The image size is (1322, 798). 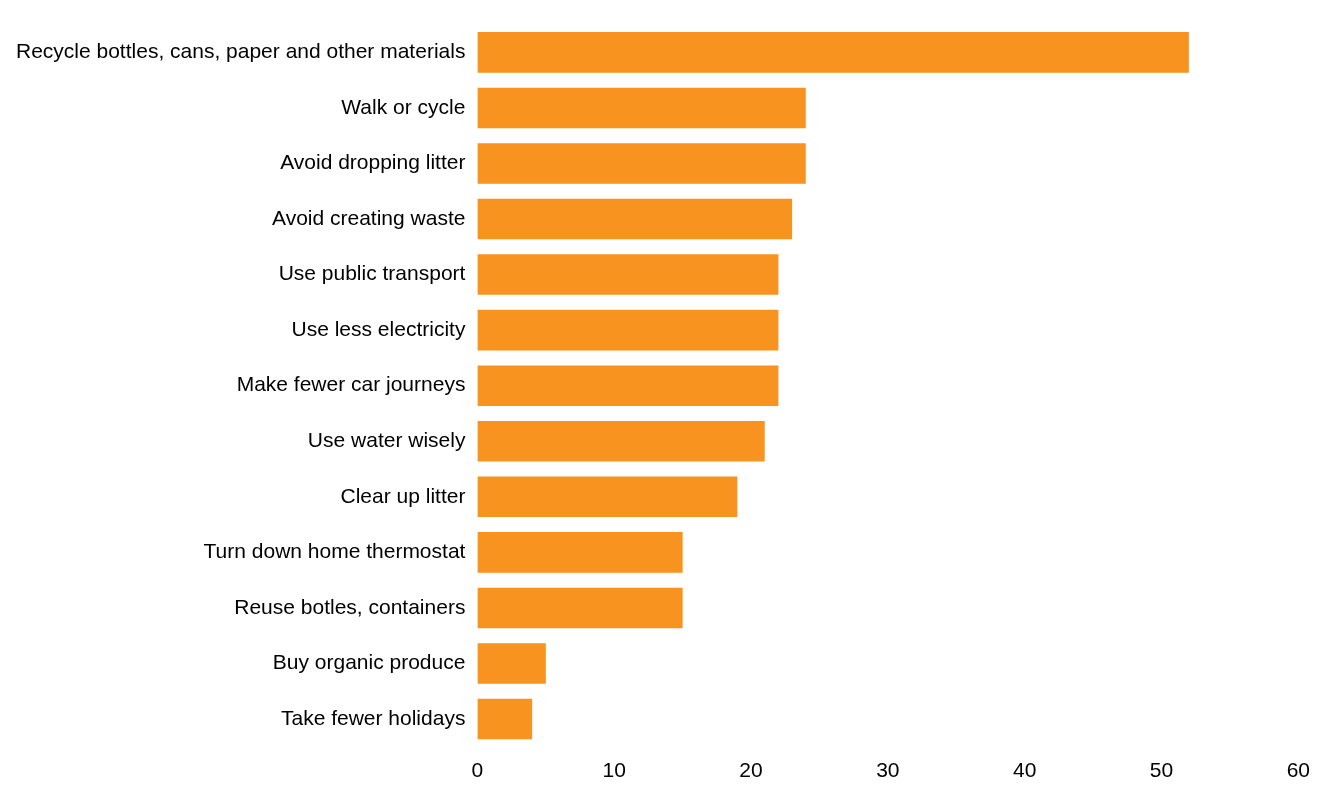 I want to click on y-tick-label: Use less electricity, so click(x=378, y=328).